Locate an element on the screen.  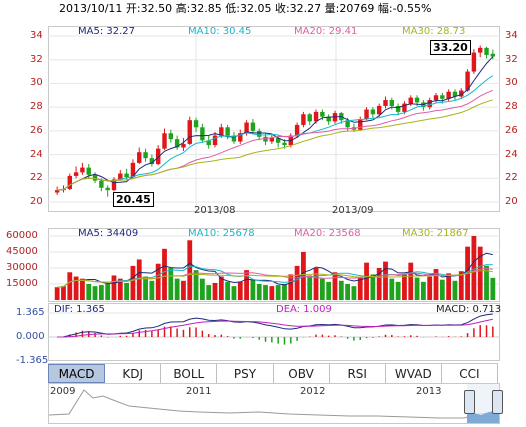
ma5-label: MA5: 32.27 is located at coordinates (107, 31).